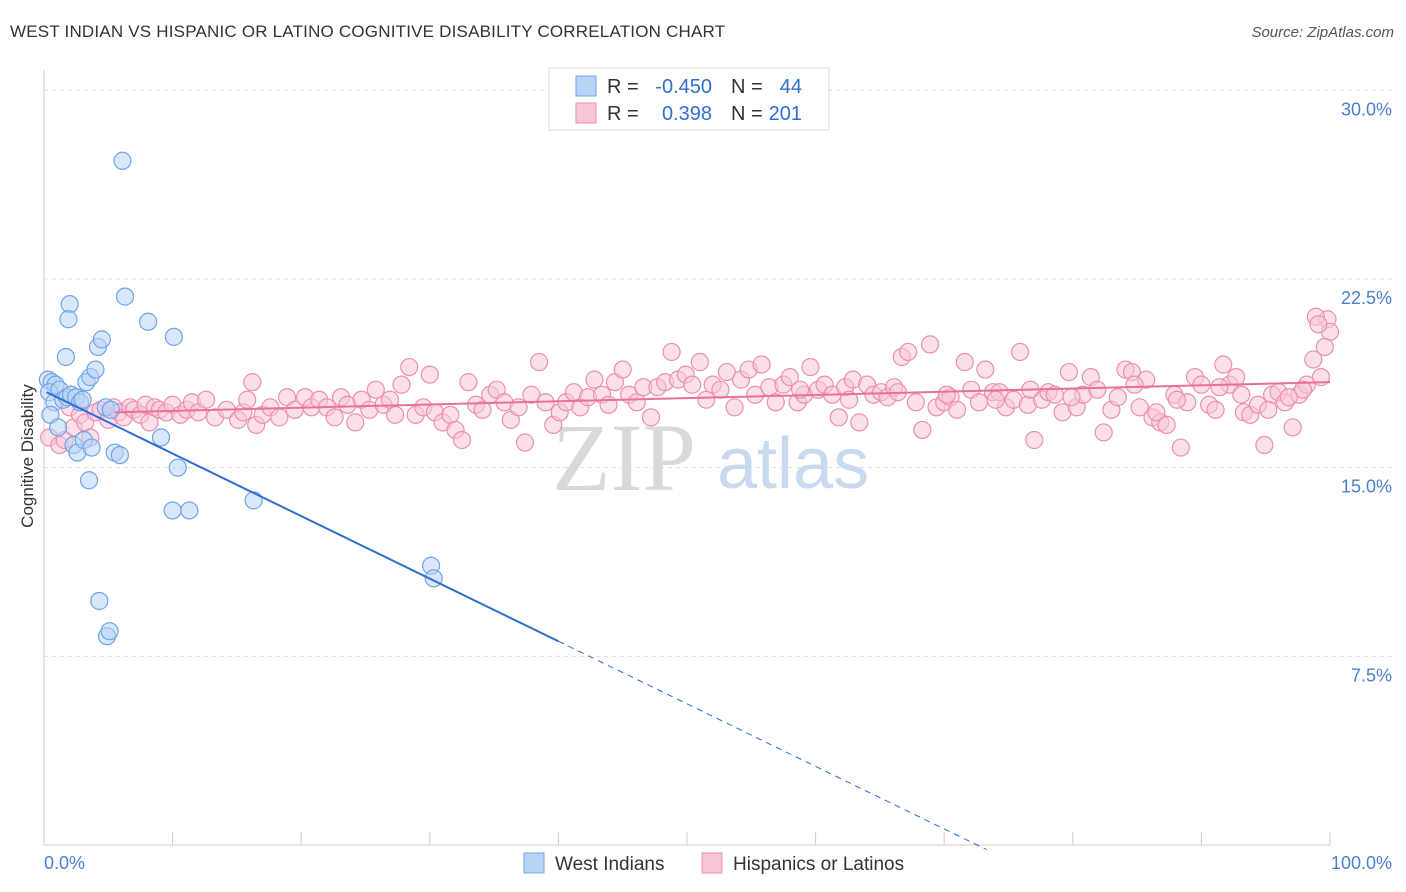  Describe the element at coordinates (1366, 487) in the screenshot. I see `y-tick-label: 15.0%` at that location.